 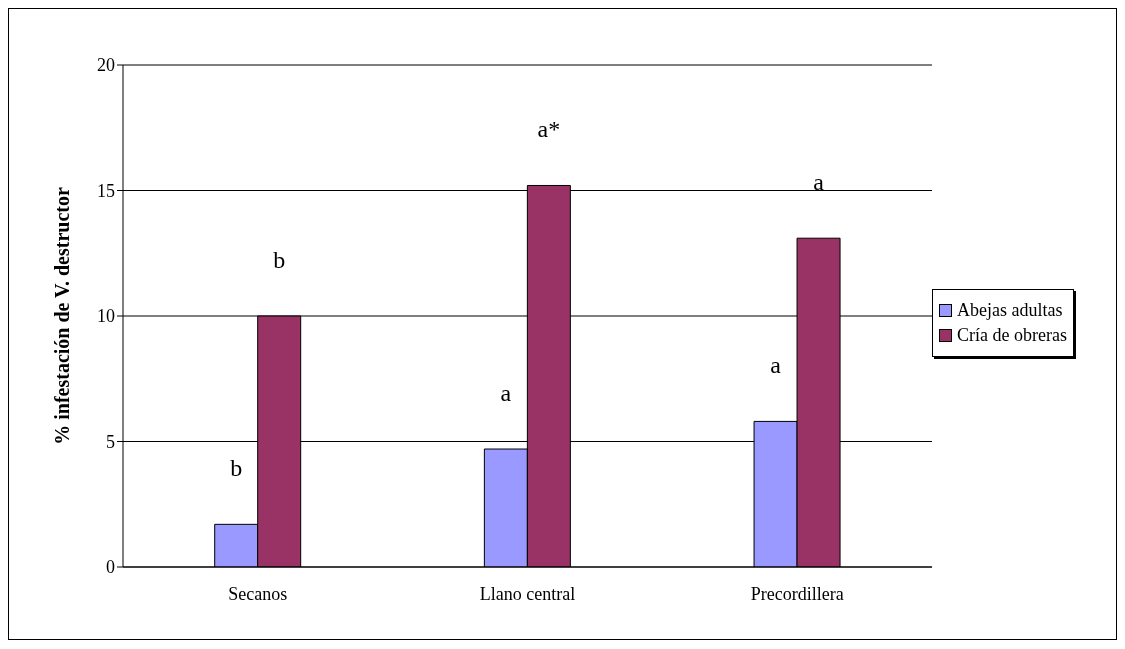 What do you see at coordinates (106, 65) in the screenshot?
I see `y-tick-label: 20` at bounding box center [106, 65].